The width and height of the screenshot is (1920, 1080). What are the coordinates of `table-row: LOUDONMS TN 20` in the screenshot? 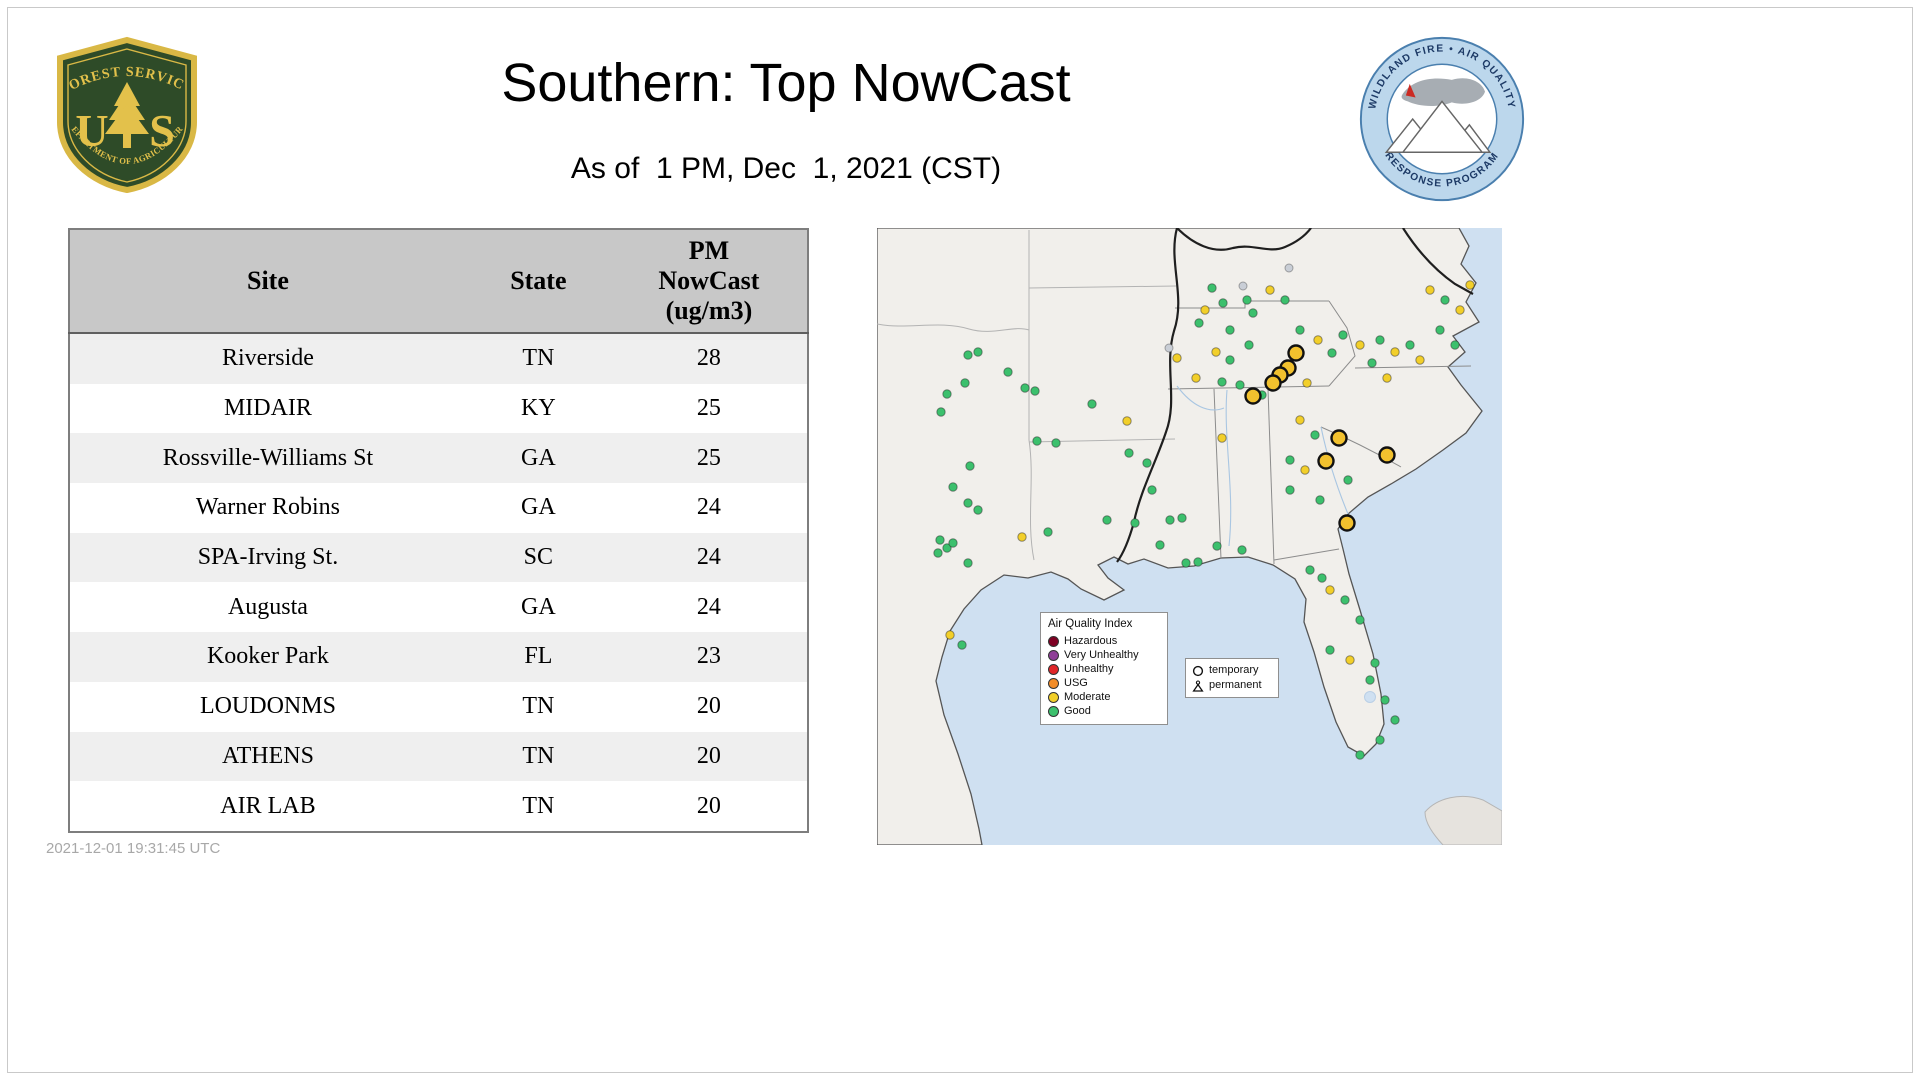 It's located at (438, 706).